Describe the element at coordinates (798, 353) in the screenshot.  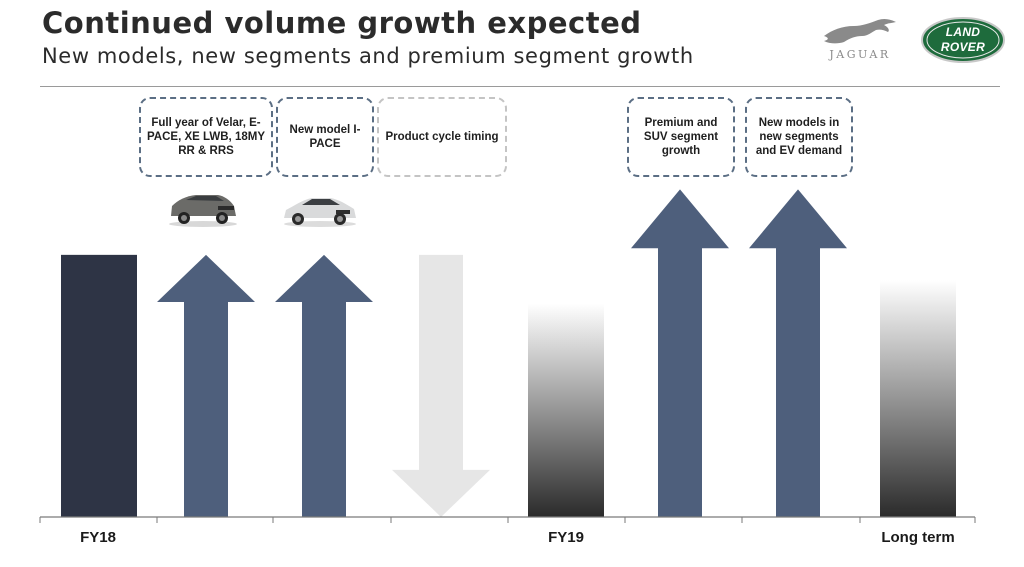
I see `bar-new-models-in-new-segments-and-ev-demand` at that location.